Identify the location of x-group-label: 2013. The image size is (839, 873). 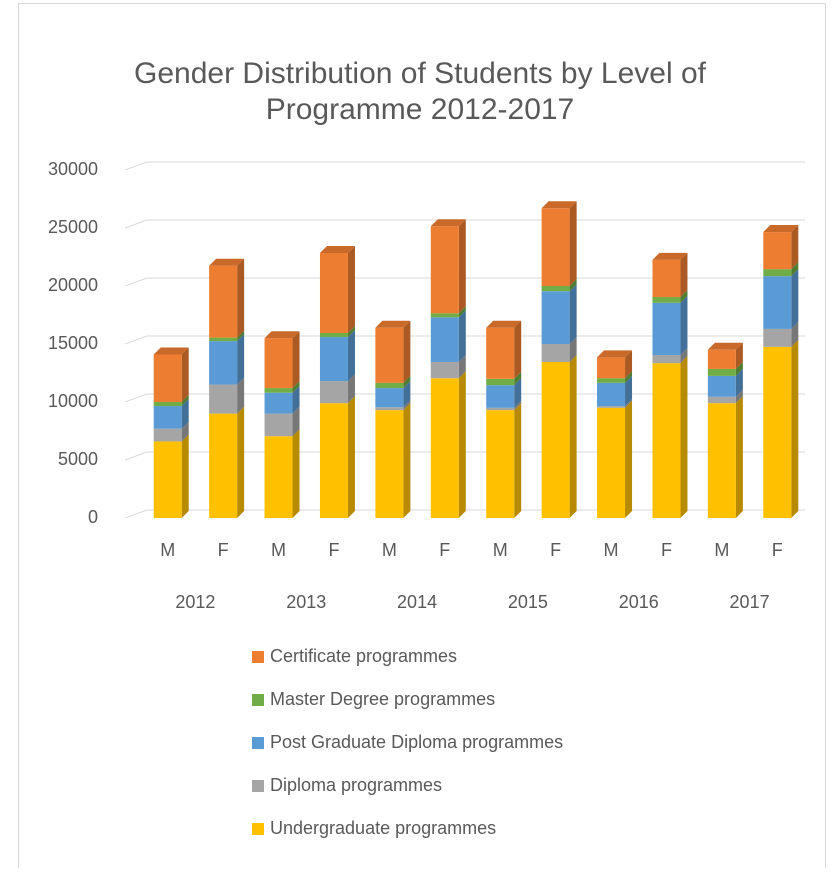
(306, 602).